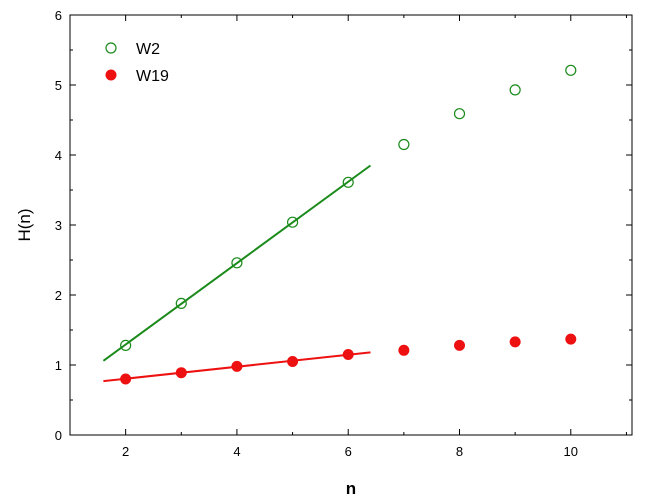  What do you see at coordinates (152, 76) in the screenshot?
I see `legend-label-w19: W19` at bounding box center [152, 76].